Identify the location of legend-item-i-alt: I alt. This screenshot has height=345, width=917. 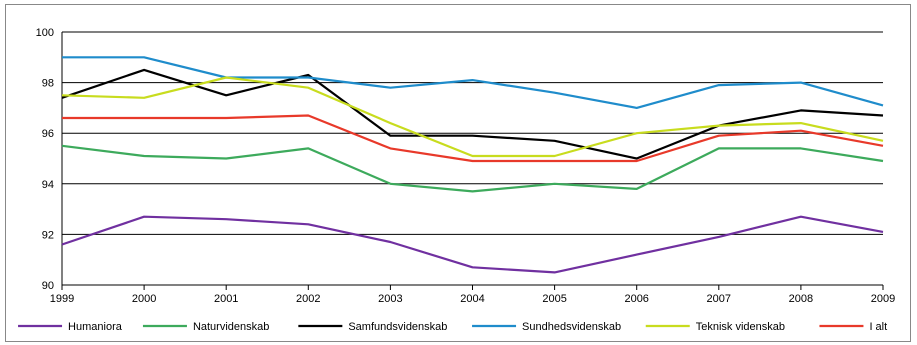
(853, 327).